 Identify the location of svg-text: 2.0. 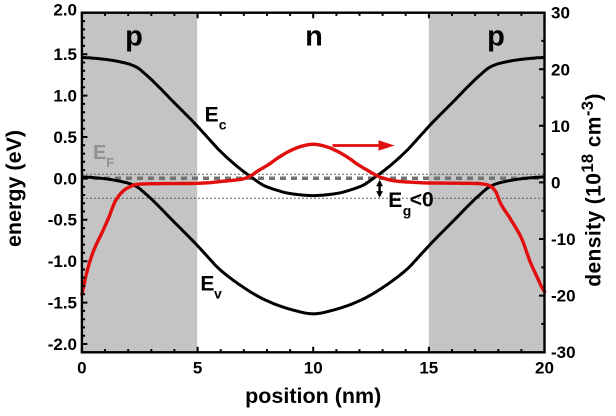
(65, 10).